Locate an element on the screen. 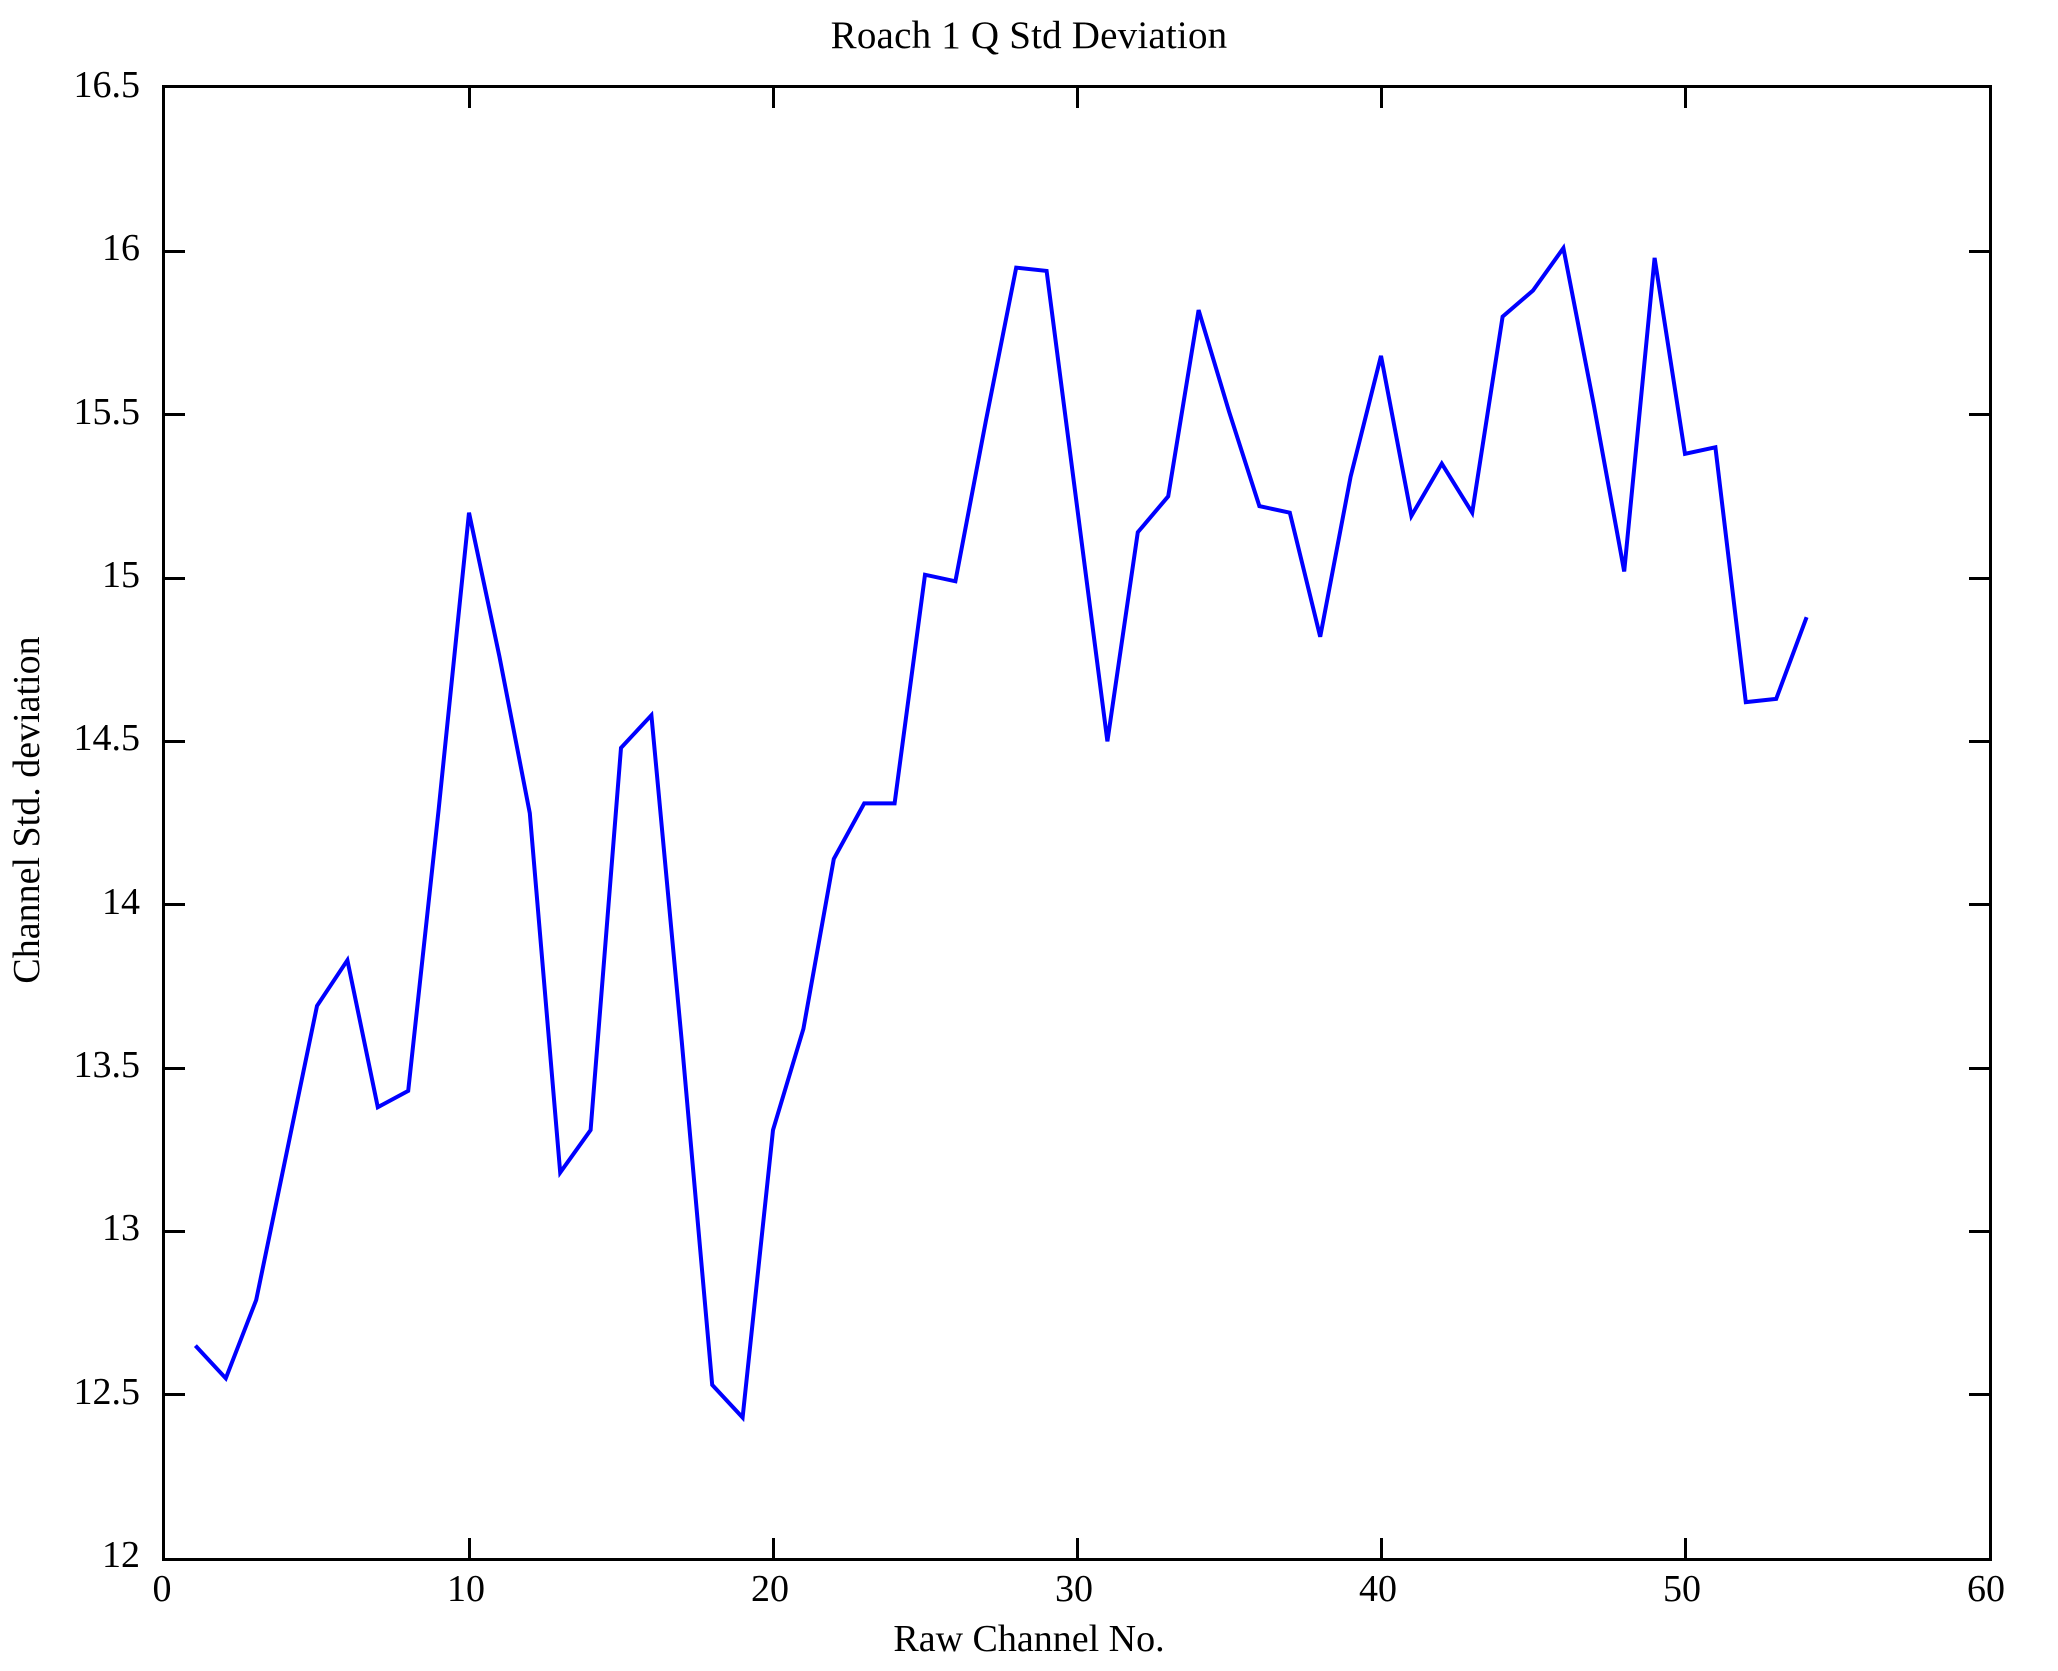  y-tick-label: 15.5 is located at coordinates (107, 411).